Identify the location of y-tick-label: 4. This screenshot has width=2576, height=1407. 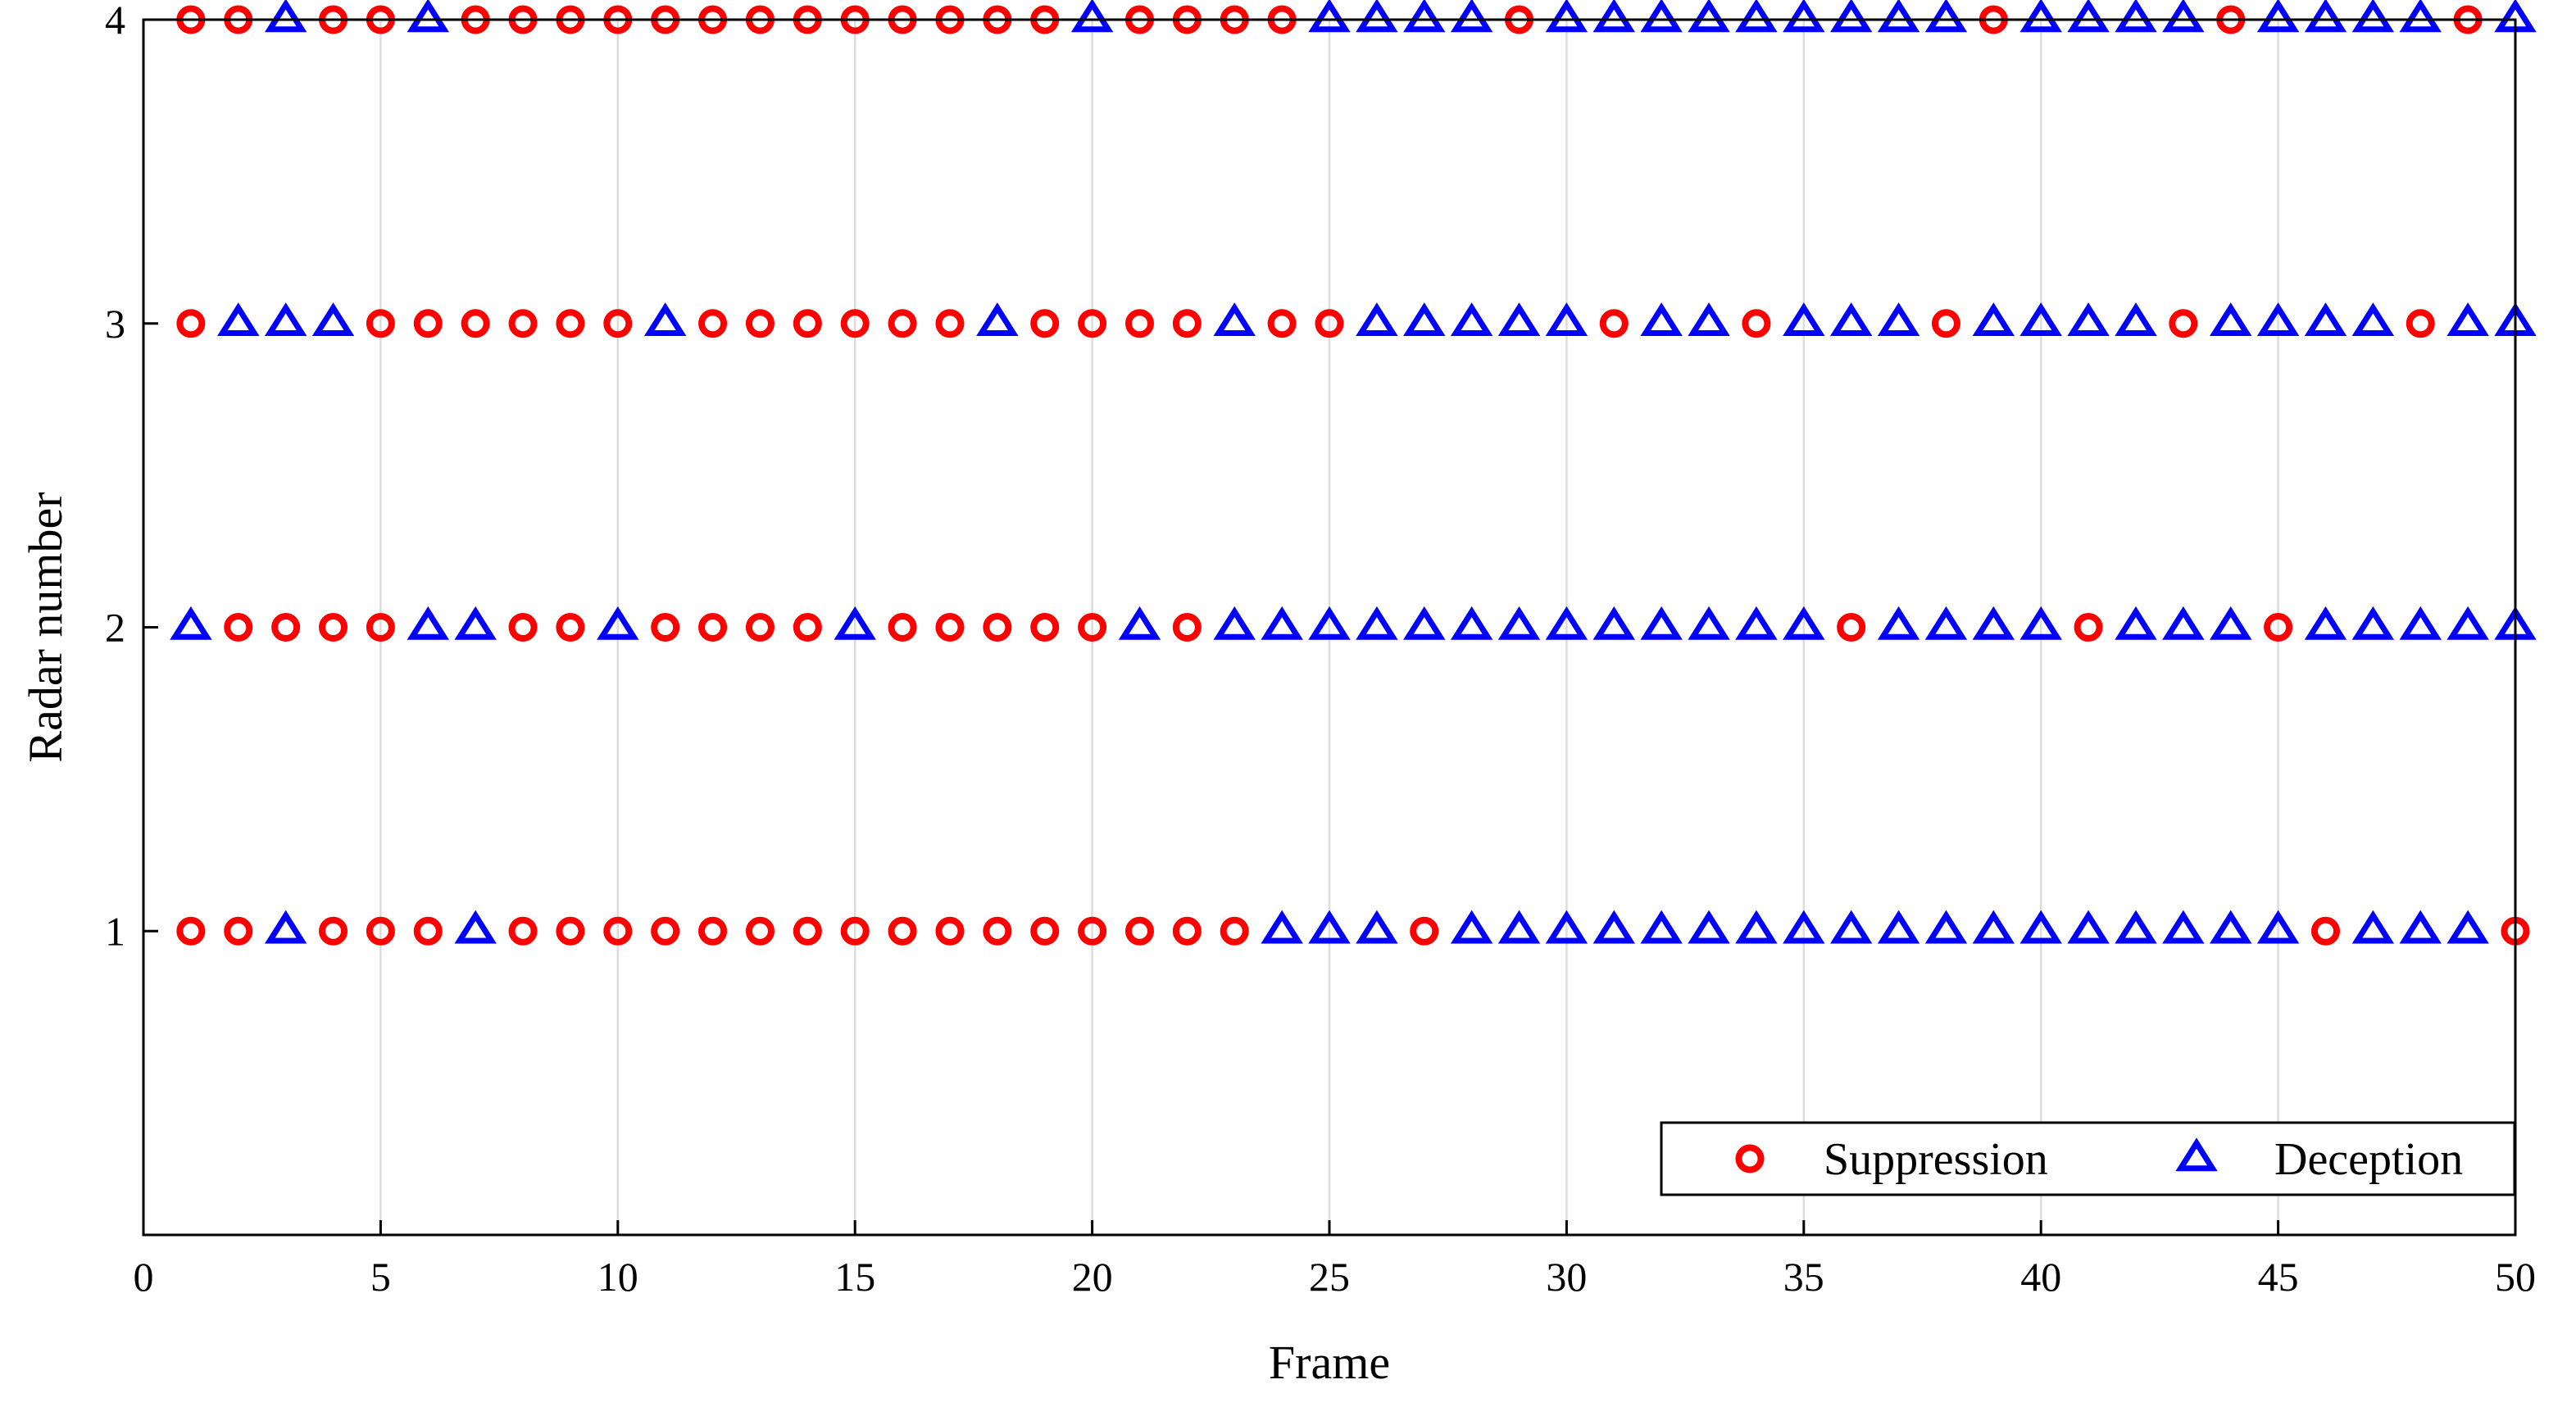
(115, 21).